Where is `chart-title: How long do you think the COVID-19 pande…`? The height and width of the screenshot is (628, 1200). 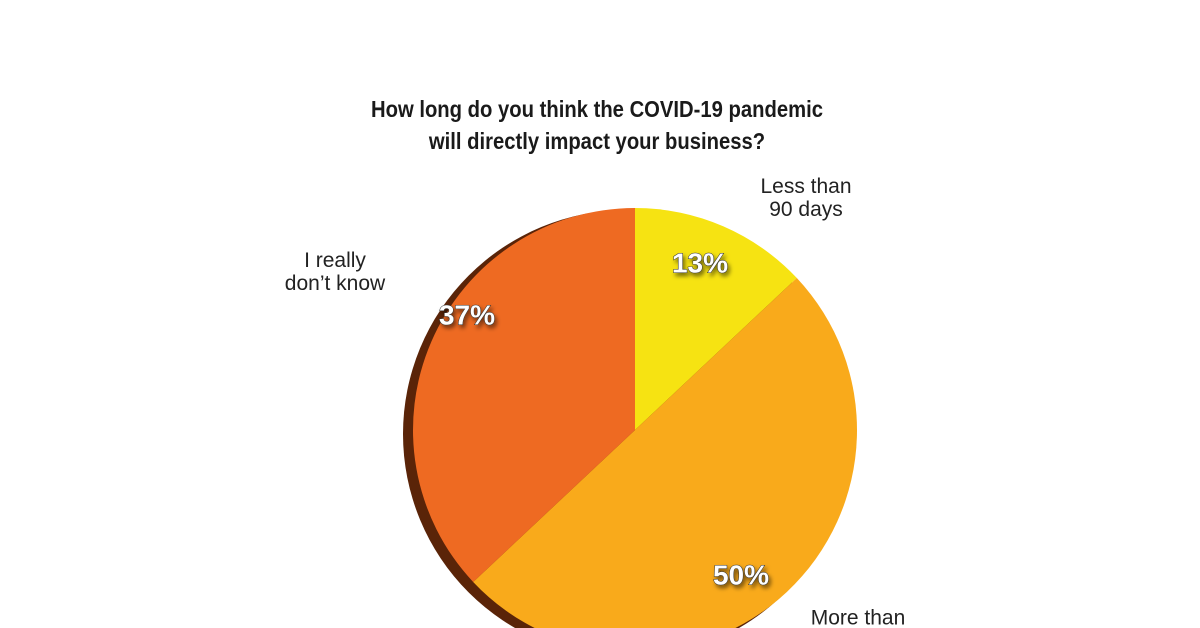 chart-title: How long do you think the COVID-19 pande… is located at coordinates (597, 125).